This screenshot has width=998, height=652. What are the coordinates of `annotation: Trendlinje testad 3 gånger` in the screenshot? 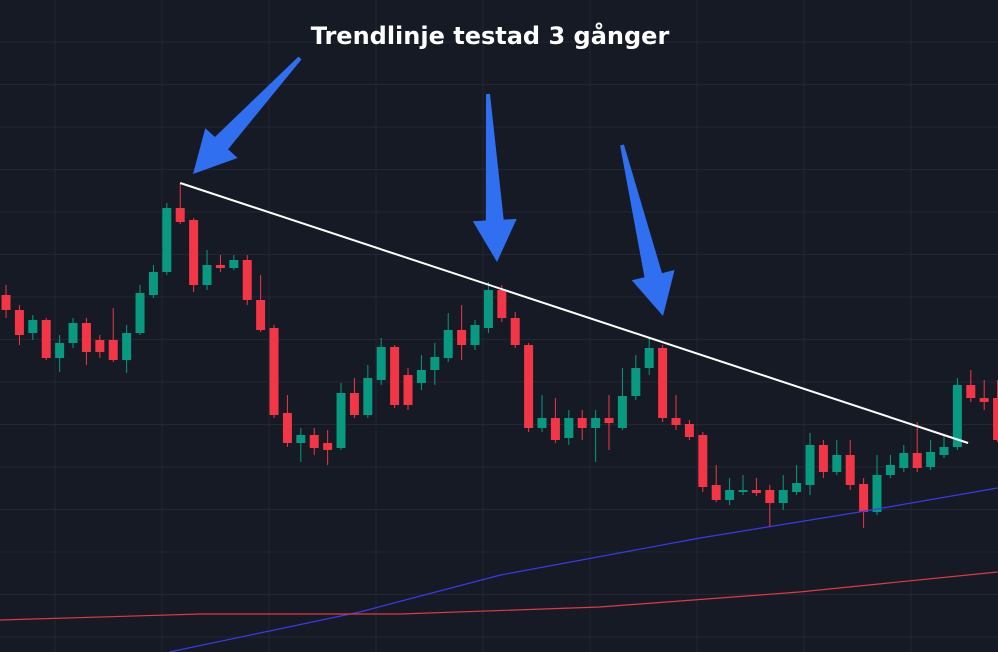 It's located at (490, 35).